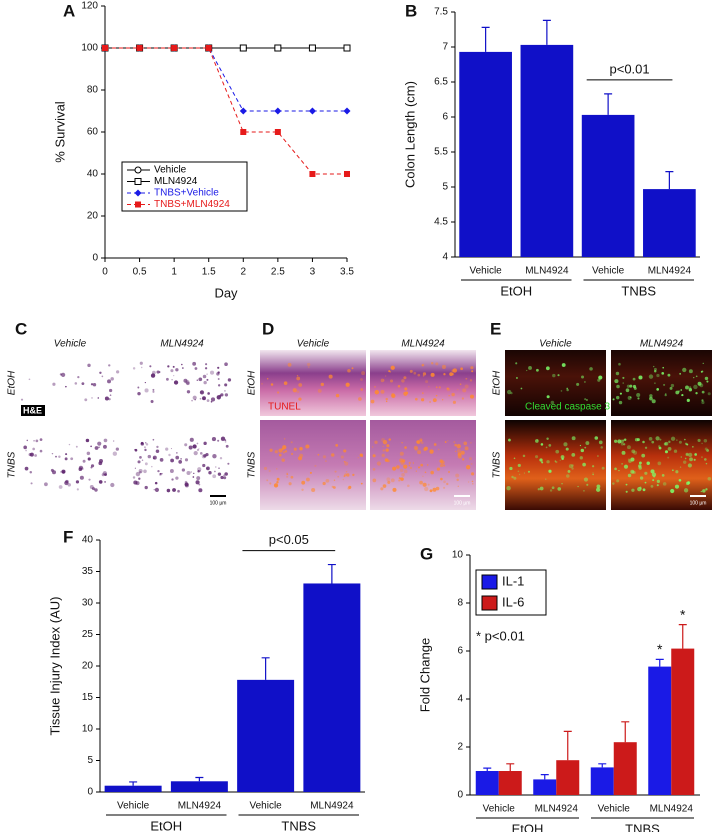 The image size is (713, 837). I want to click on annotation: p<0.01, so click(630, 68).